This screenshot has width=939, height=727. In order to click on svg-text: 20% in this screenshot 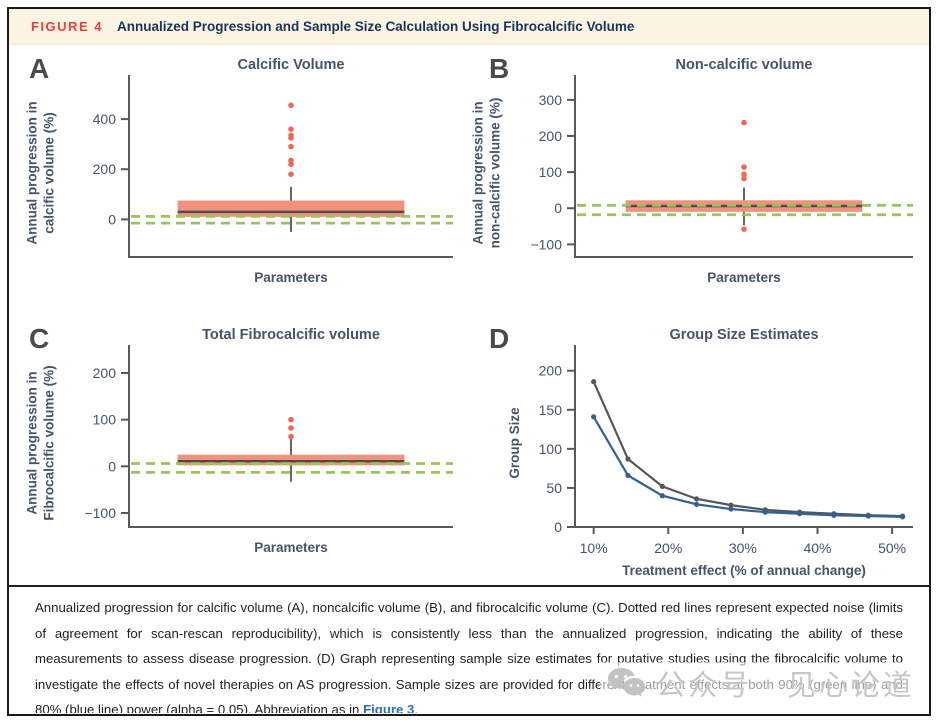, I will do `click(668, 548)`.